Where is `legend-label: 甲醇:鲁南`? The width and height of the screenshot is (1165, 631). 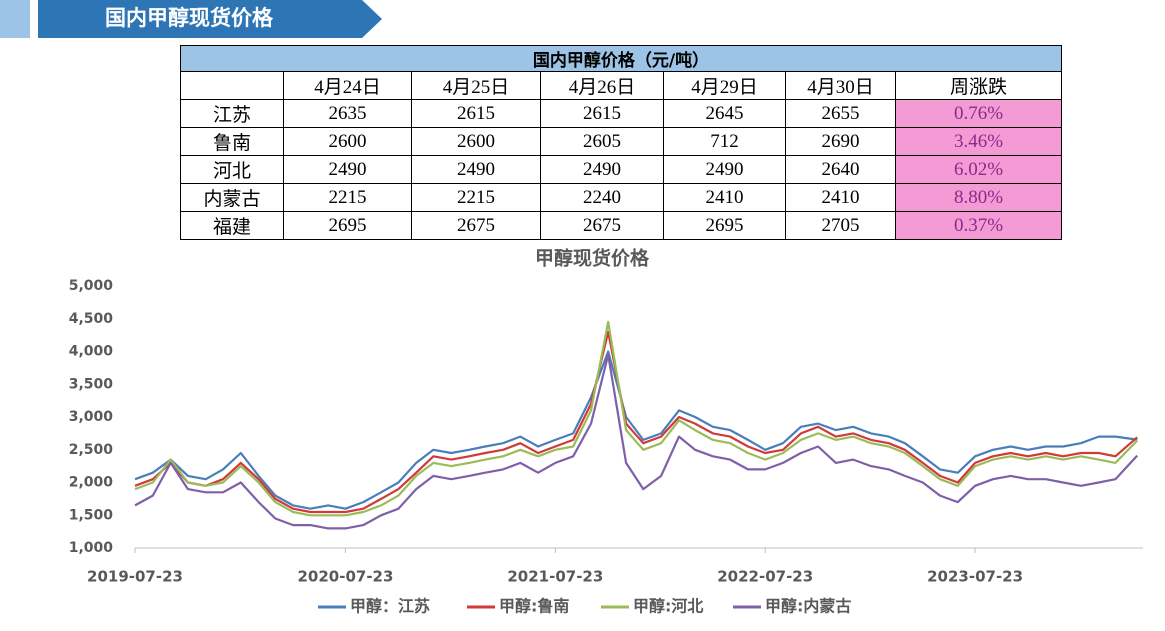
legend-label: 甲醇:鲁南 is located at coordinates (534, 606).